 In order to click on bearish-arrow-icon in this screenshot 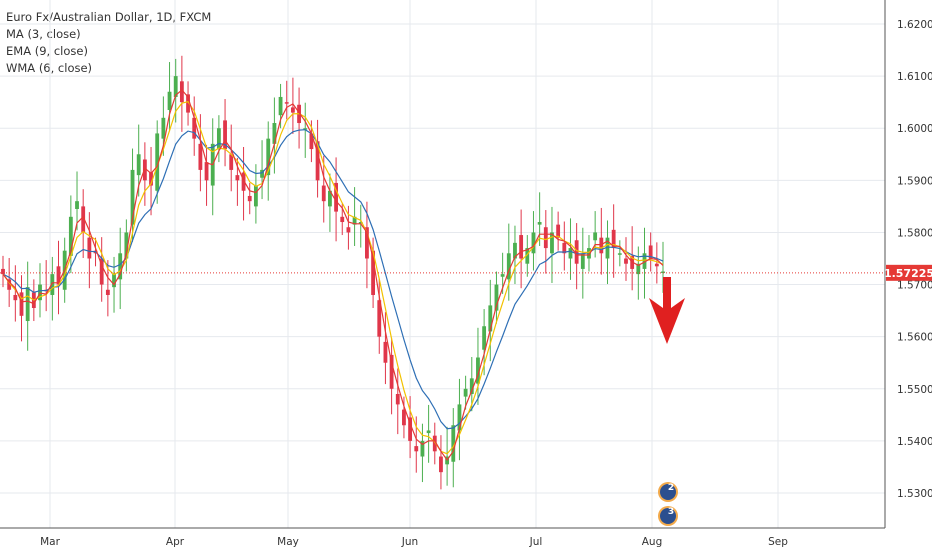, I will do `click(667, 310)`.